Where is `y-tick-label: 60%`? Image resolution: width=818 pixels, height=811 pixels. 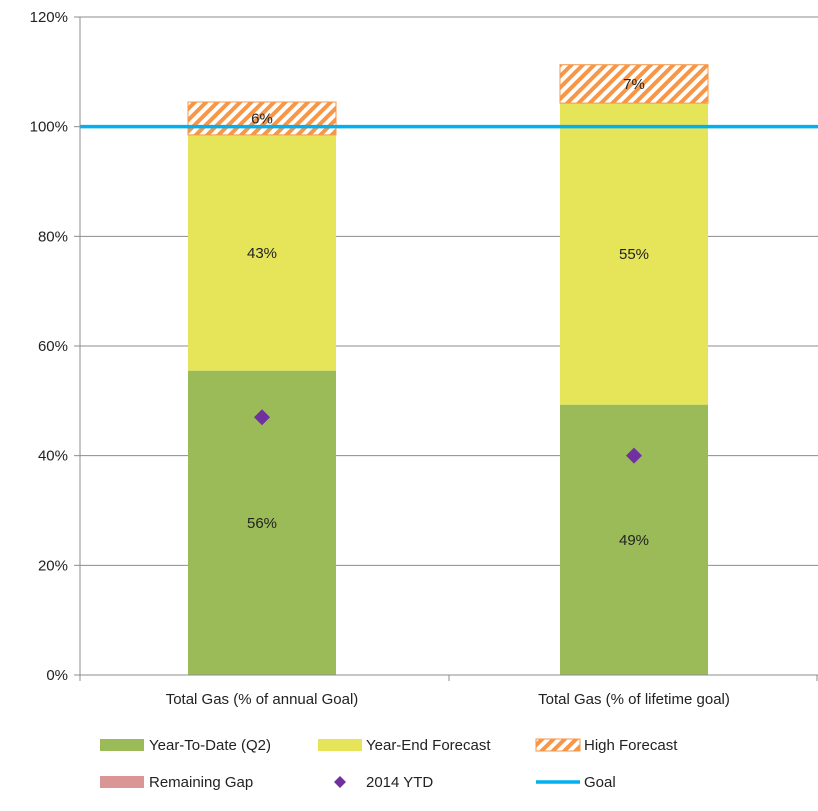 y-tick-label: 60% is located at coordinates (53, 346).